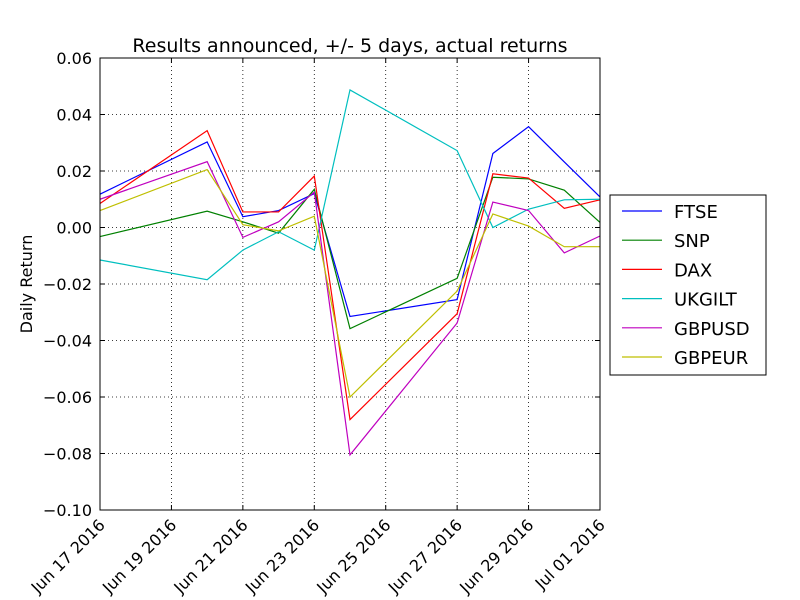  Describe the element at coordinates (67, 341) in the screenshot. I see `y-tick-label: −0.04` at that location.